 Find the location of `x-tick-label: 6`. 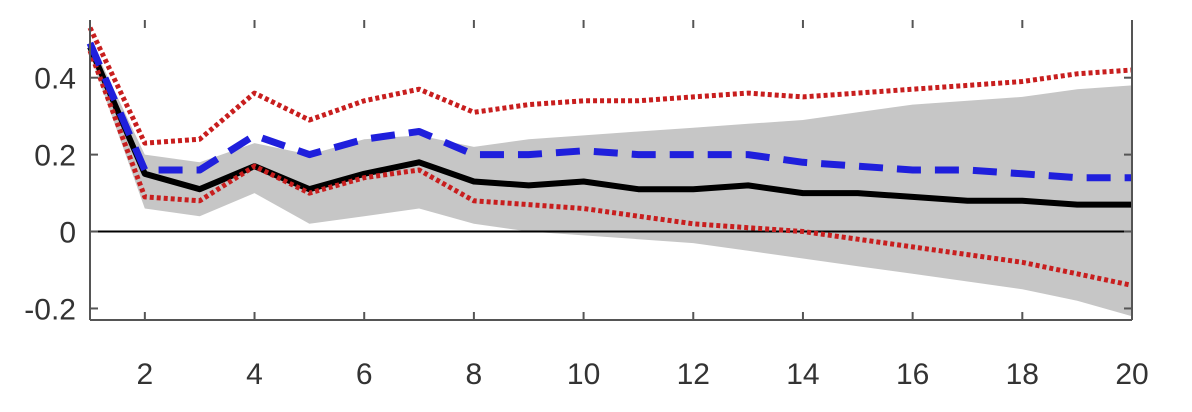

x-tick-label: 6 is located at coordinates (364, 374).